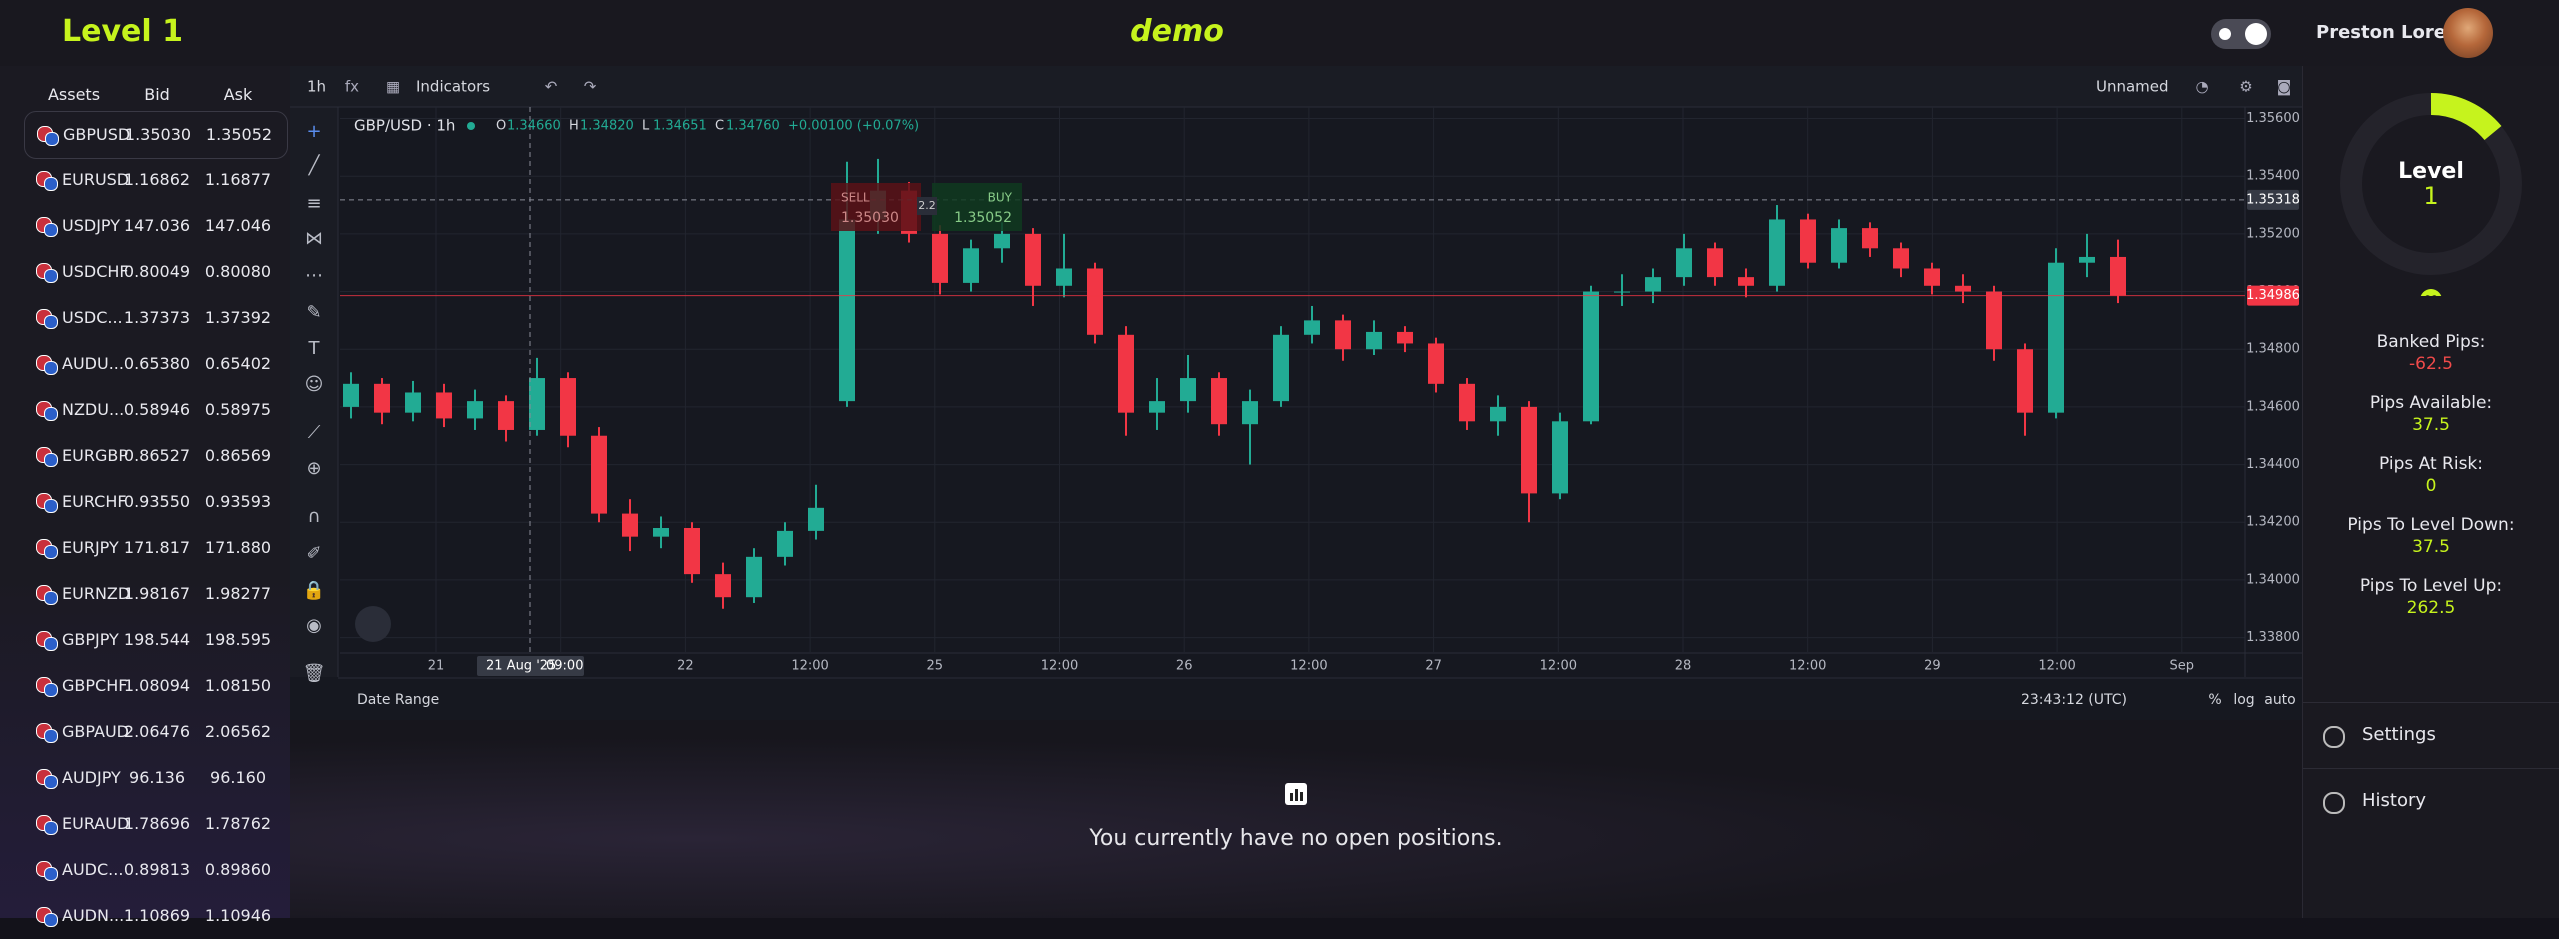 The height and width of the screenshot is (939, 2559). What do you see at coordinates (314, 673) in the screenshot?
I see `drawing-tool: 🗑` at bounding box center [314, 673].